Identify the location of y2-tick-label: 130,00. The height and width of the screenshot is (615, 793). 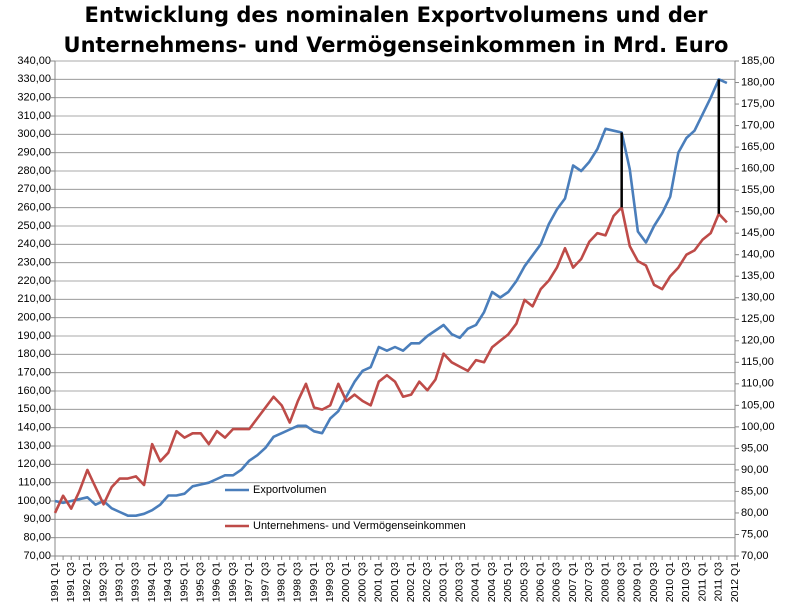
(758, 298).